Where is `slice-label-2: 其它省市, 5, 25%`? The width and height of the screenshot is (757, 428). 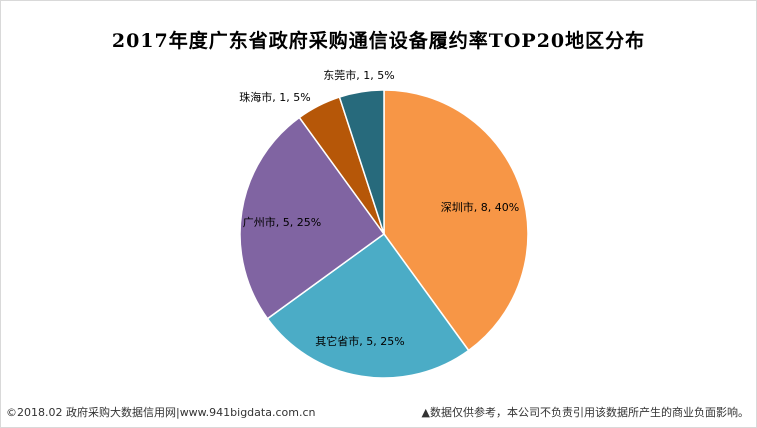 slice-label-2: 其它省市, 5, 25% is located at coordinates (359, 341).